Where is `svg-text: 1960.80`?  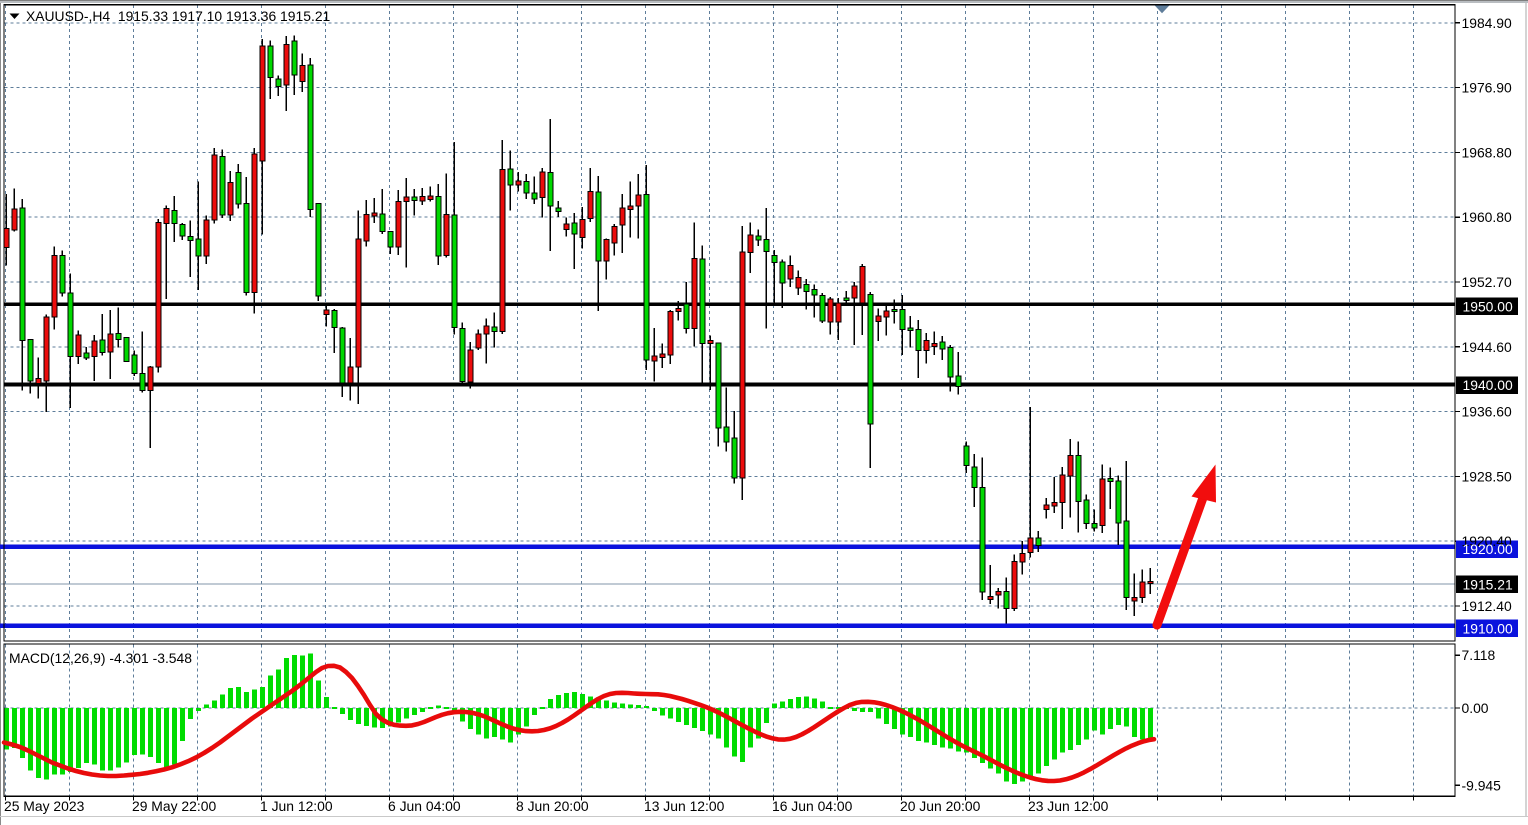 svg-text: 1960.80 is located at coordinates (1487, 217).